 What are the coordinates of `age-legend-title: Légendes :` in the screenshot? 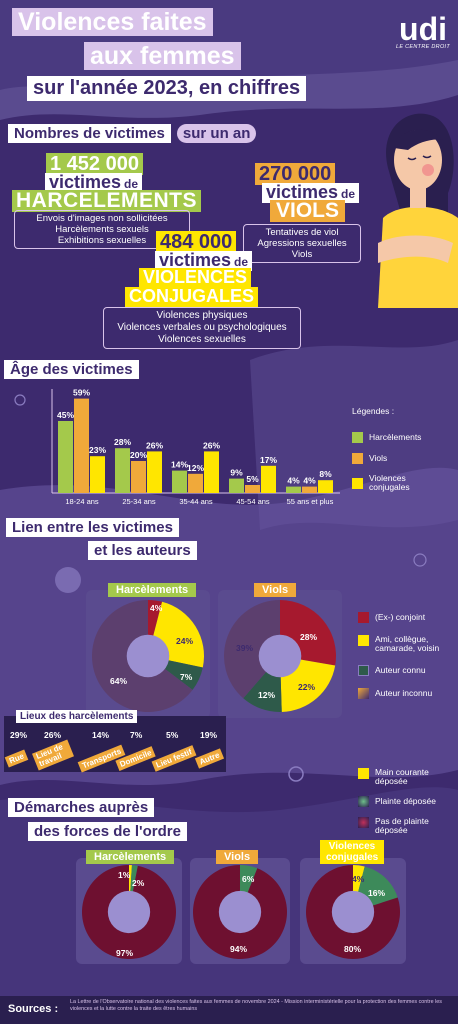 It's located at (373, 411).